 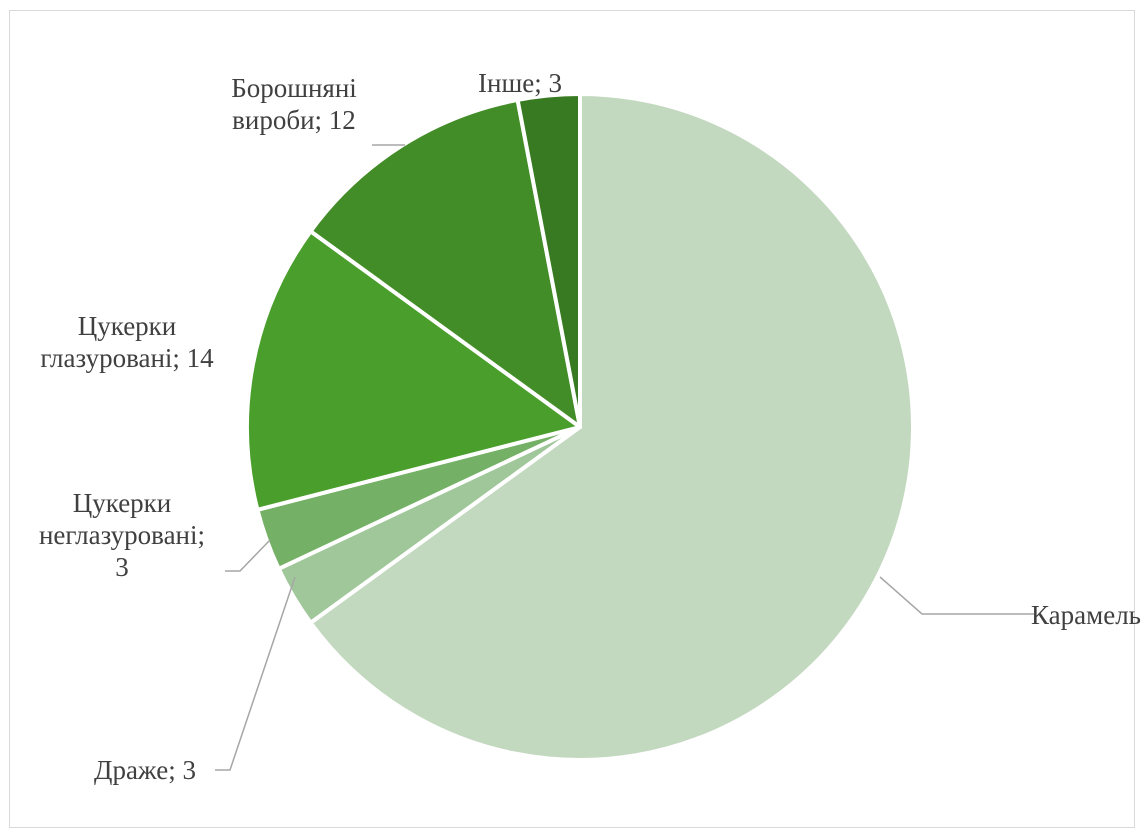 I want to click on slice-data-label: Карамель ; 65, so click(x=1088, y=615).